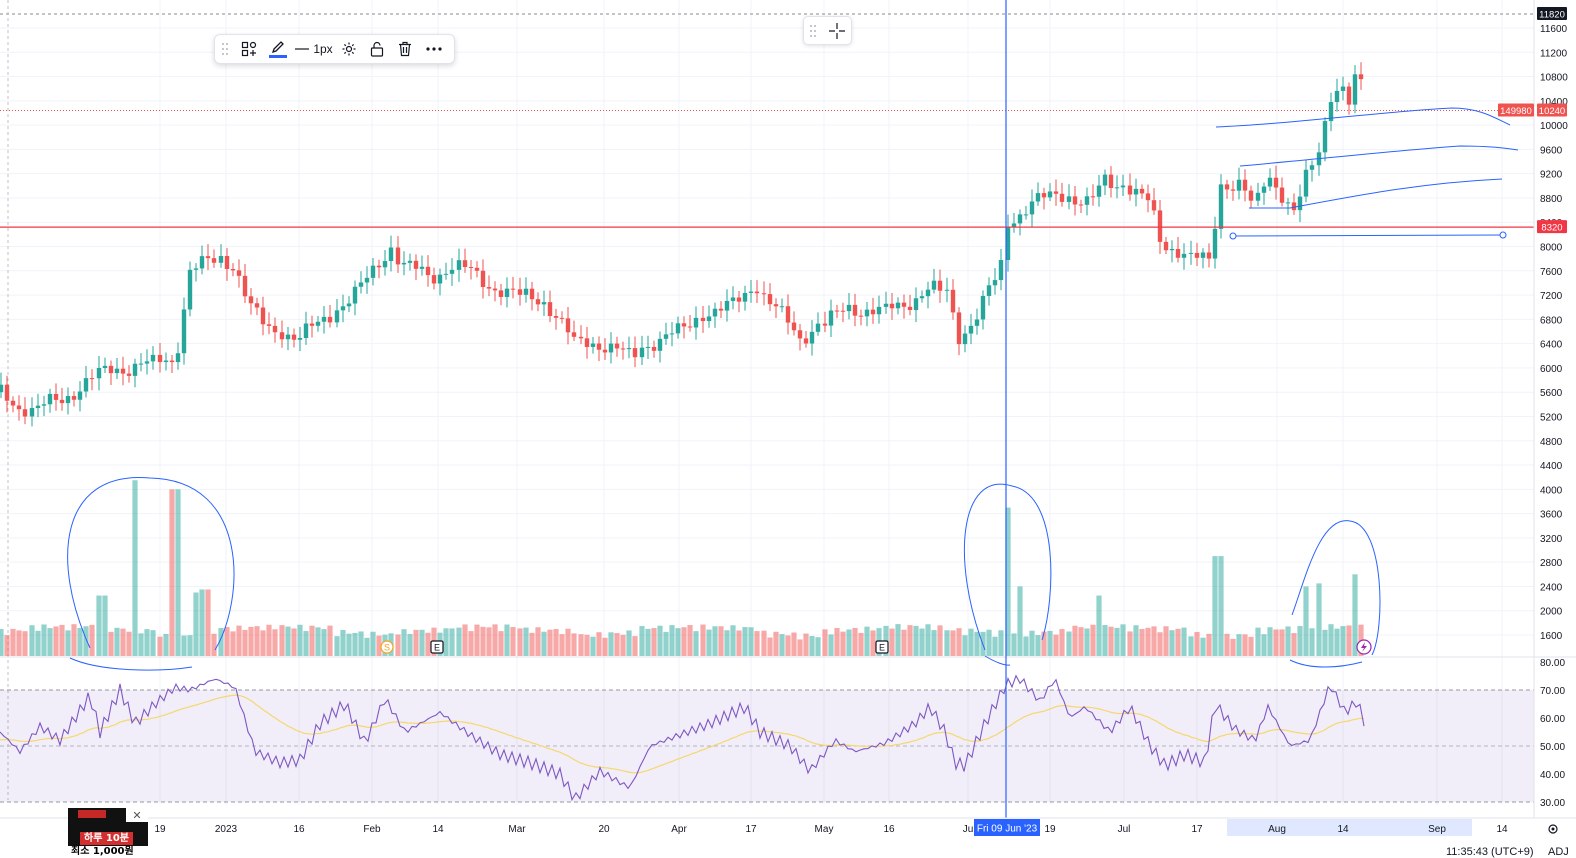 The width and height of the screenshot is (1576, 858). I want to click on more-icon, so click(434, 49).